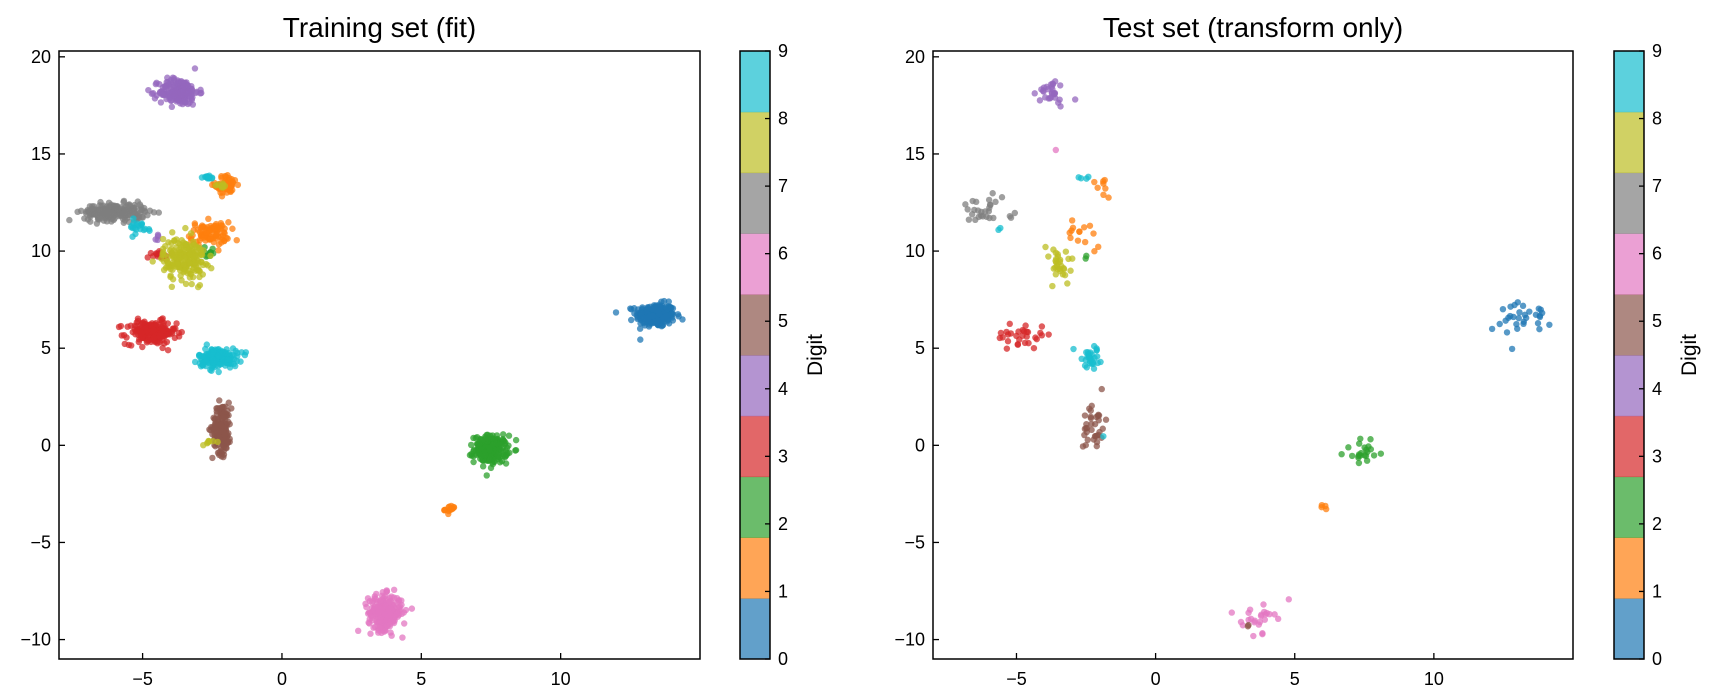 The width and height of the screenshot is (1709, 699). Describe the element at coordinates (41, 251) in the screenshot. I see `training-y-tick-label: 10` at that location.